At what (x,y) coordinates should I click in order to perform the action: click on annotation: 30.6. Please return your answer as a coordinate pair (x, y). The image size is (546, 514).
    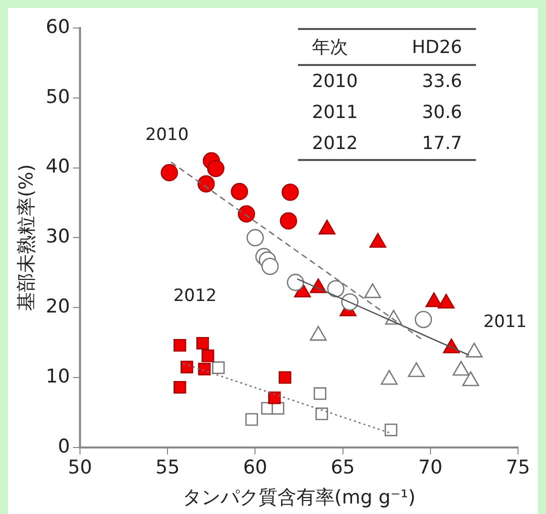
    Looking at the image, I should click on (442, 113).